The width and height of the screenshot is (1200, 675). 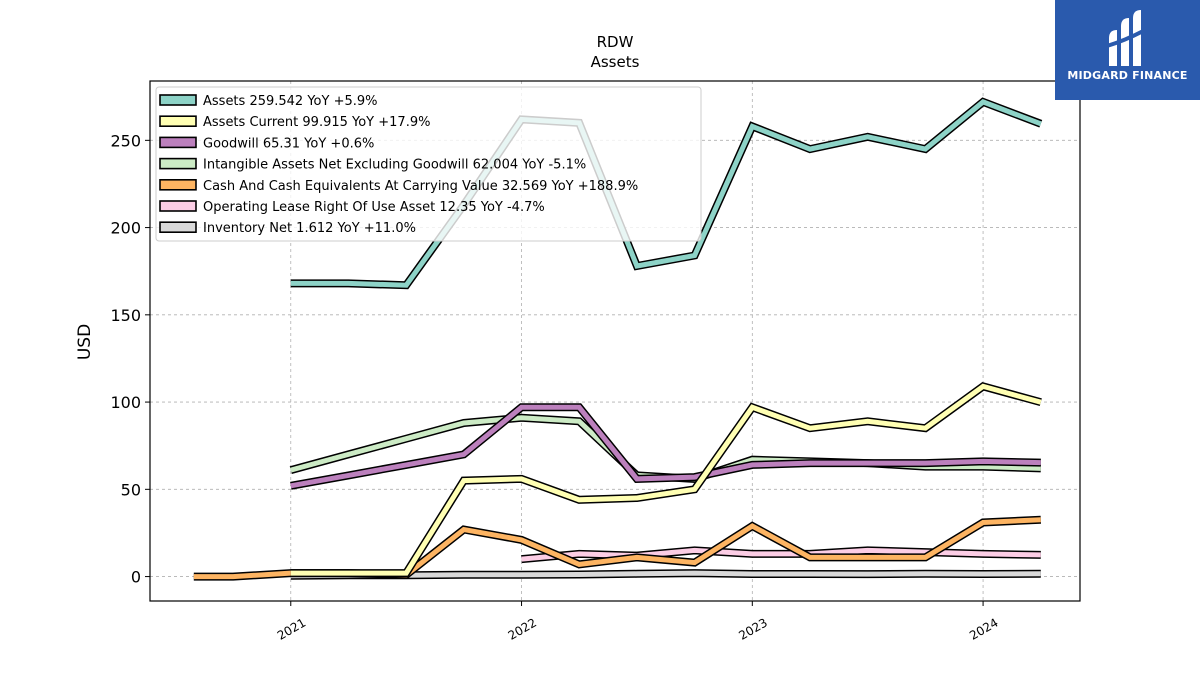 I want to click on y-tick-label: 0, so click(x=136, y=577).